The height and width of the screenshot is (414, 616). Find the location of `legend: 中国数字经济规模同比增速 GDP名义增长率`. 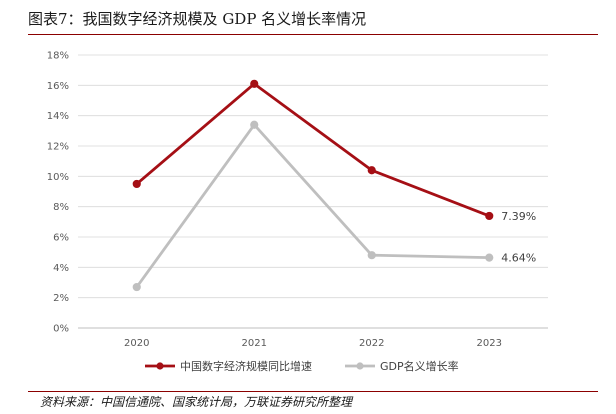

legend: 中国数字经济规模同比增速 GDP名义增长率 is located at coordinates (302, 366).